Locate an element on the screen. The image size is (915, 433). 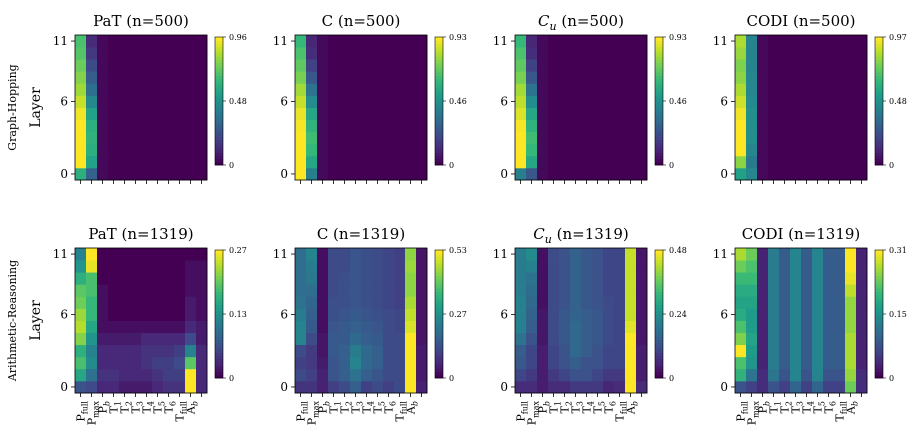
xtick-label: Pmax is located at coordinates (533, 413).